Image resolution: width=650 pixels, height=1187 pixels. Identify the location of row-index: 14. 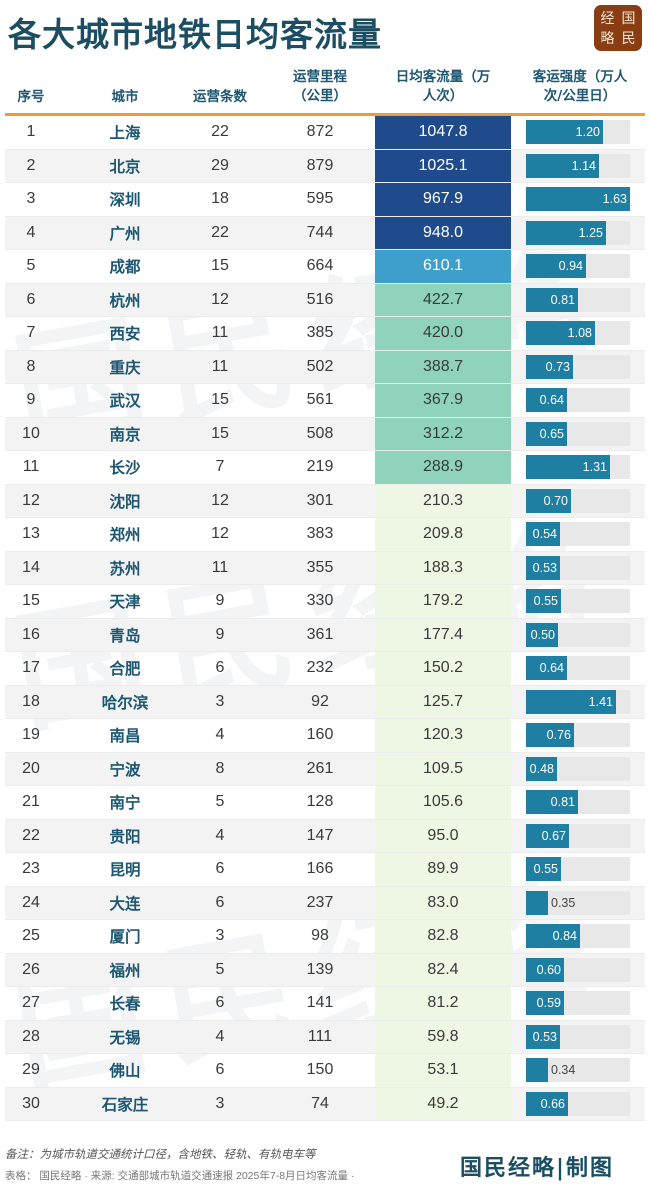
(31, 567).